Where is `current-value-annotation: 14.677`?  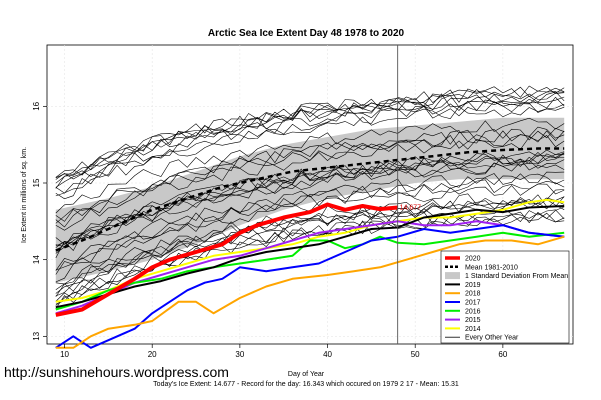
current-value-annotation: 14.677 is located at coordinates (411, 208).